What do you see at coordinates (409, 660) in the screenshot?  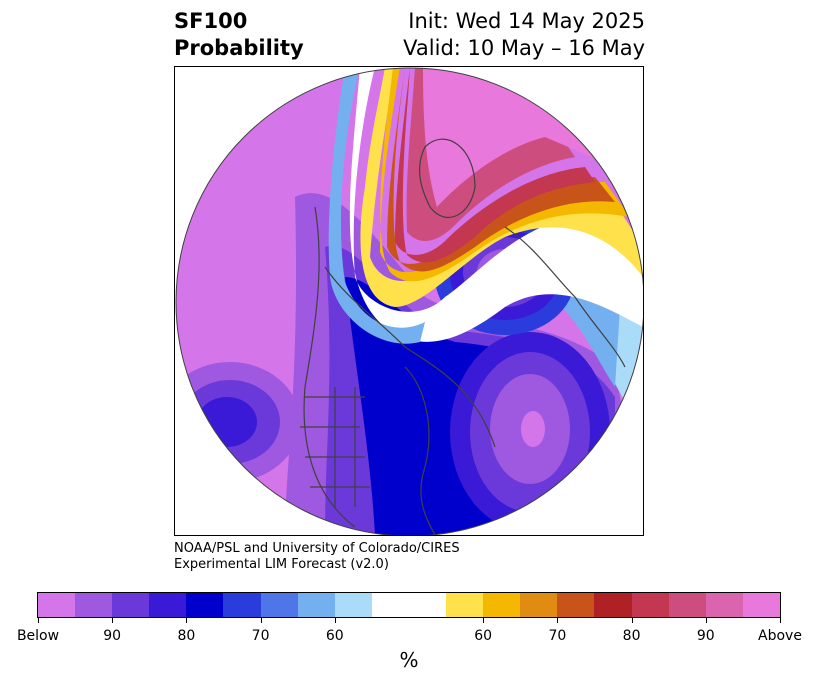 I see `colorbar-unit: %` at bounding box center [409, 660].